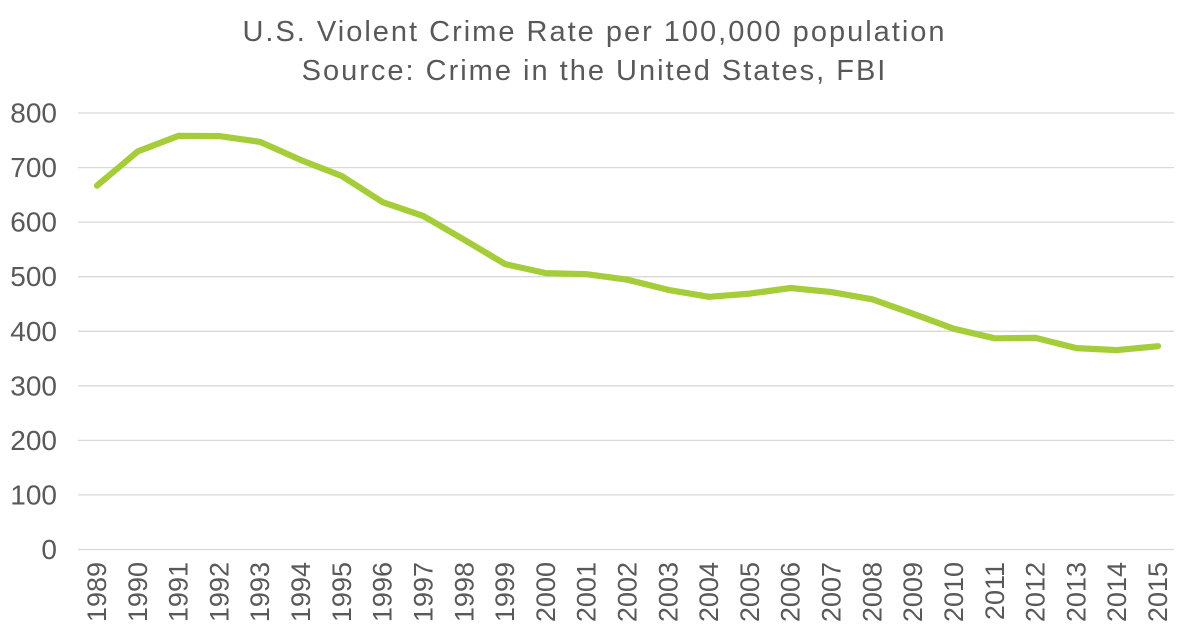 This screenshot has height=637, width=1189. Describe the element at coordinates (505, 592) in the screenshot. I see `x-tick-label: 1999` at that location.